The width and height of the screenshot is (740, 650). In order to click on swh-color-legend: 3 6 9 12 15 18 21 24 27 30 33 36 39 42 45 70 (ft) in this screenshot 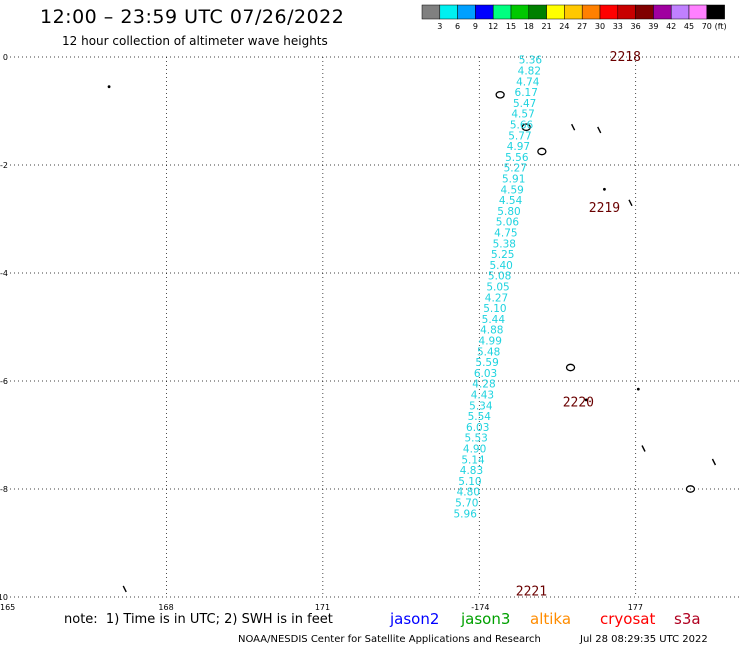, I will do `click(574, 17)`.